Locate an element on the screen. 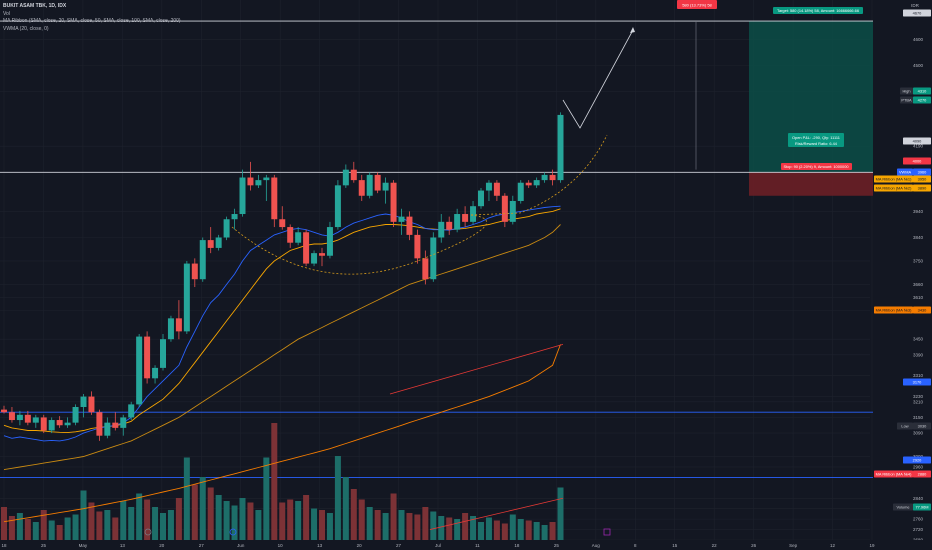  y-tick-label: 3610 is located at coordinates (918, 297).